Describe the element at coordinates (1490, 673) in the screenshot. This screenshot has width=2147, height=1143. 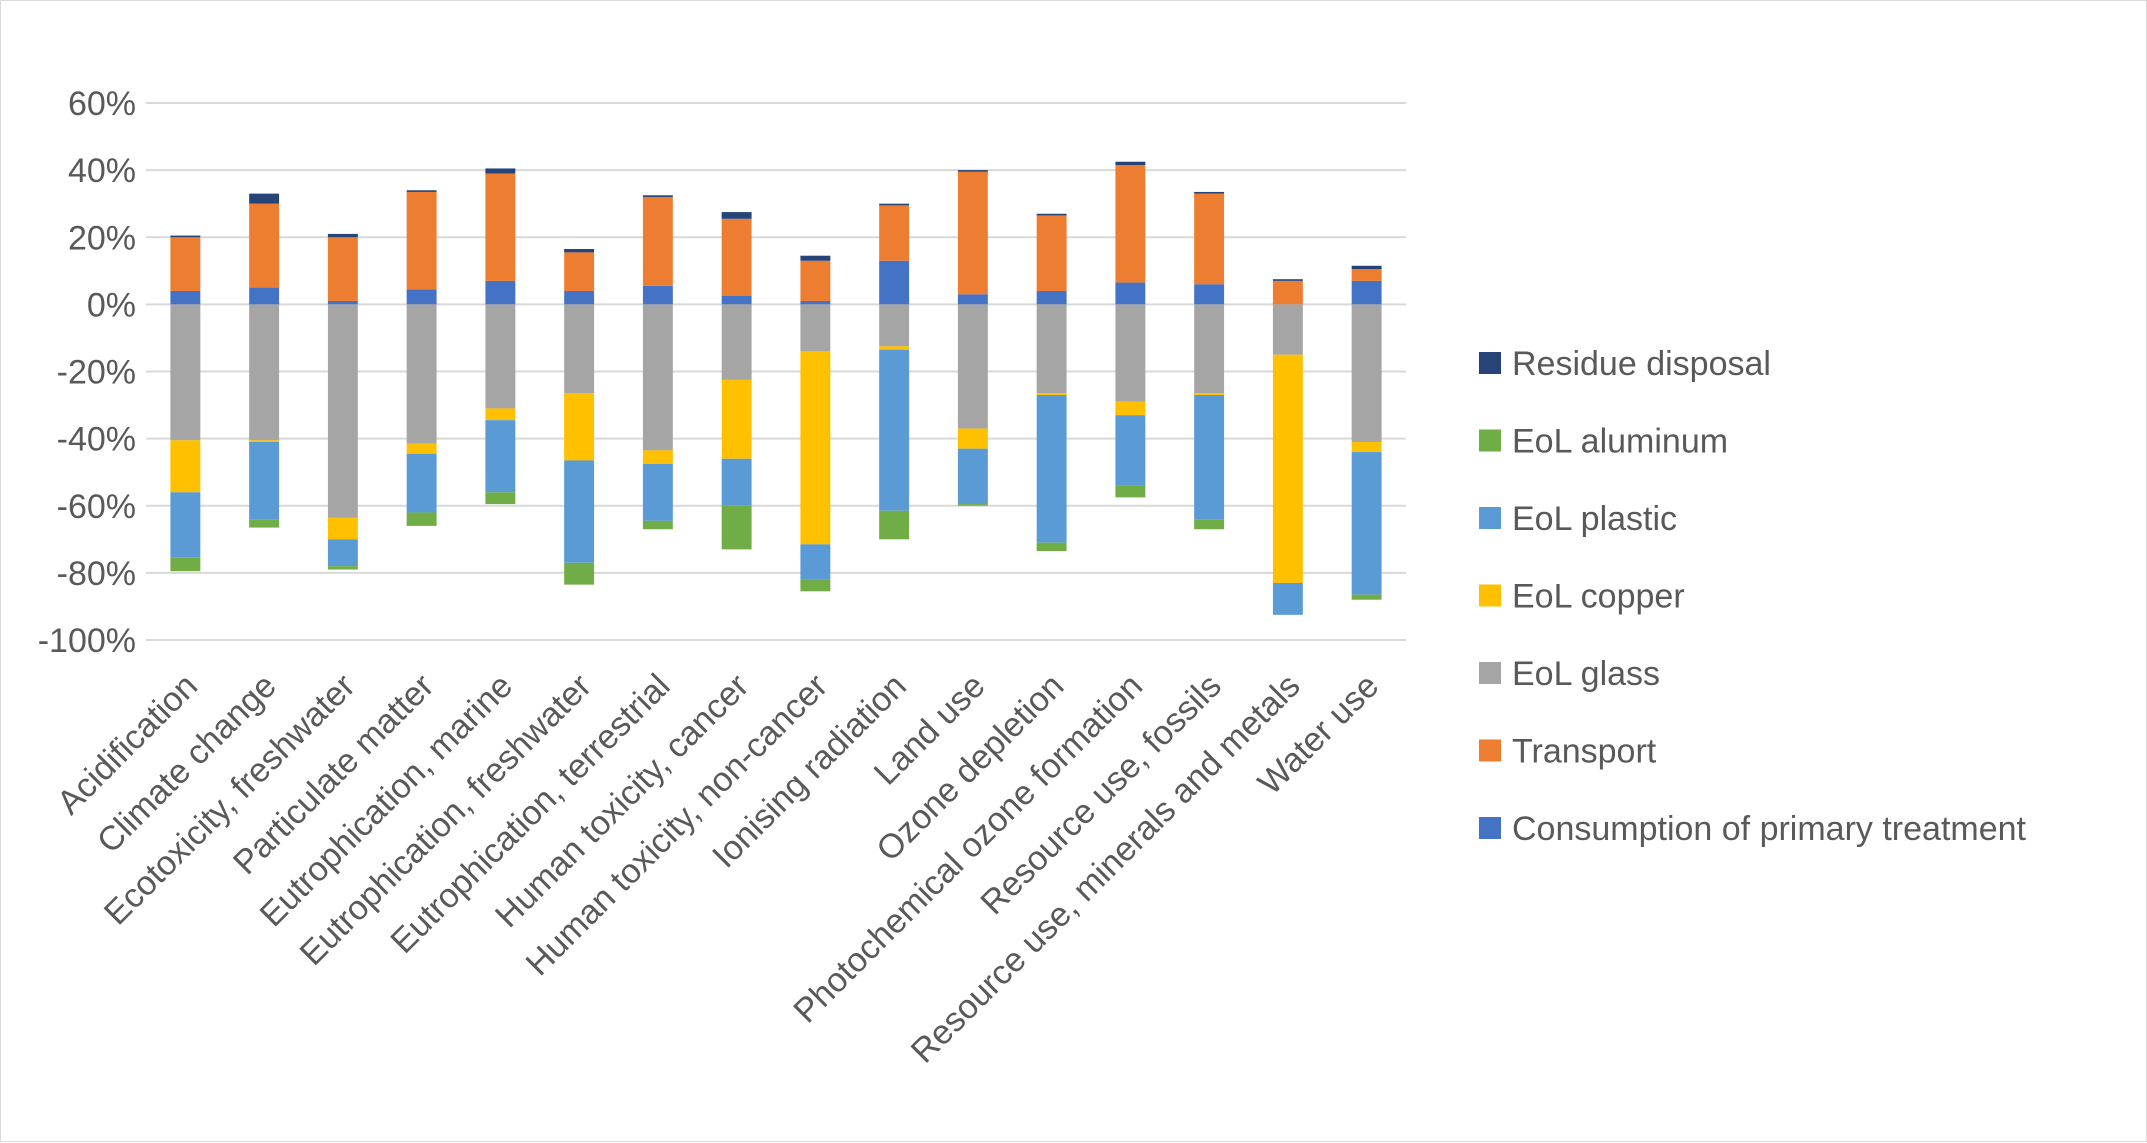
I see `legend-swatch-eol-glass` at that location.